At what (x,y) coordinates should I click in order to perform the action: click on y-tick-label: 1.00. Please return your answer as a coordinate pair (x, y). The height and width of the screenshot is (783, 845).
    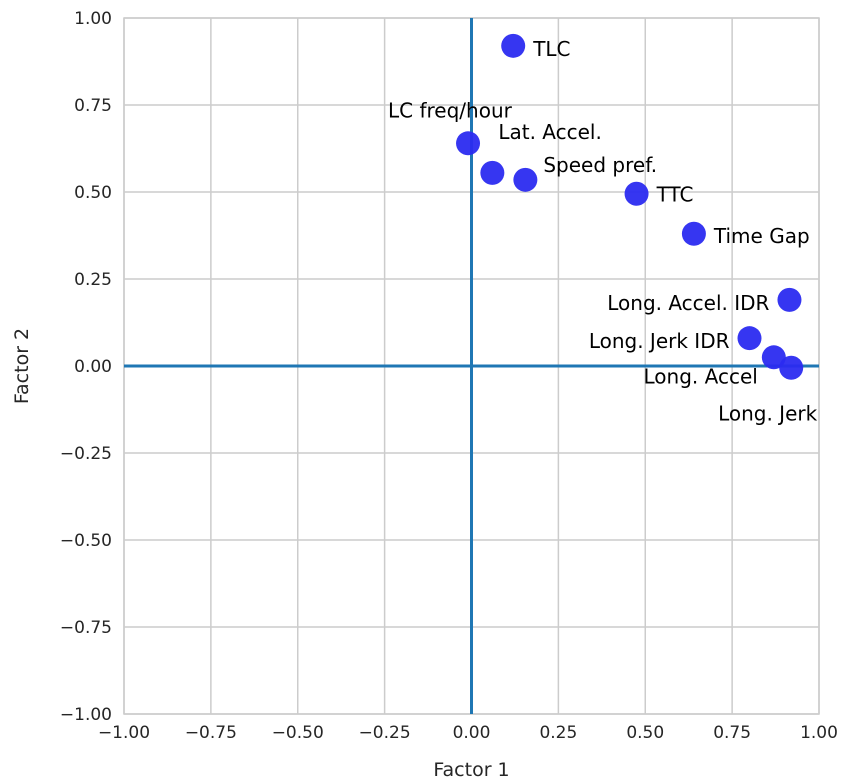
    Looking at the image, I should click on (93, 19).